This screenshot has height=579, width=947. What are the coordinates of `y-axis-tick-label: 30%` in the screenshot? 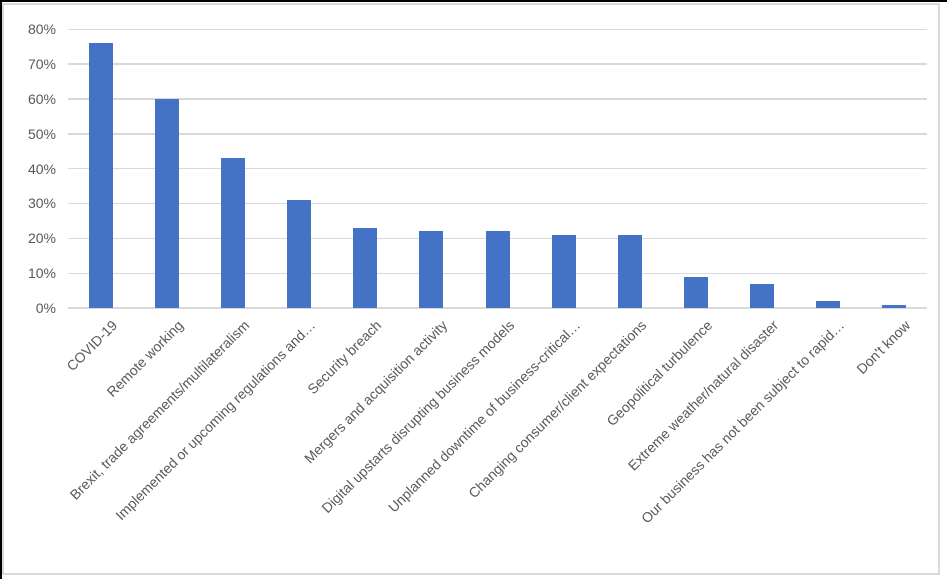 It's located at (41, 203).